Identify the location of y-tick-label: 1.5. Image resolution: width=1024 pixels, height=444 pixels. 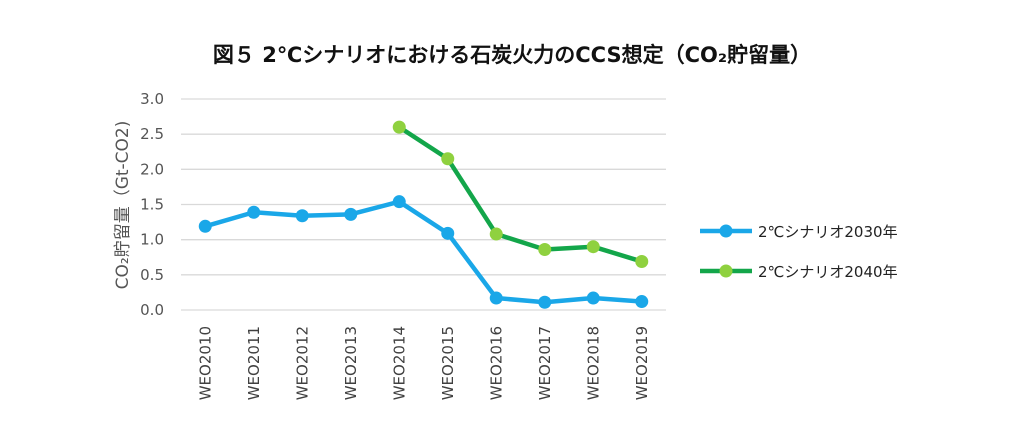
(152, 205).